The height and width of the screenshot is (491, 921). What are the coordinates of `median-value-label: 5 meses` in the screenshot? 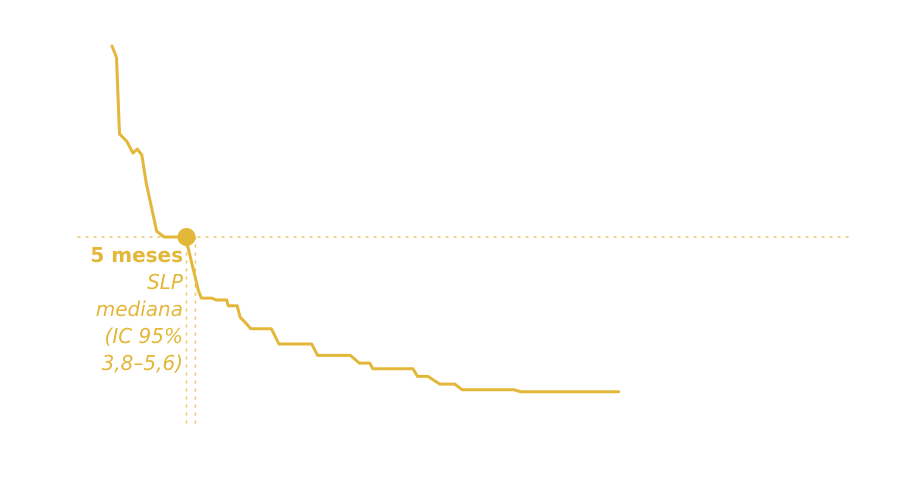 It's located at (136, 255).